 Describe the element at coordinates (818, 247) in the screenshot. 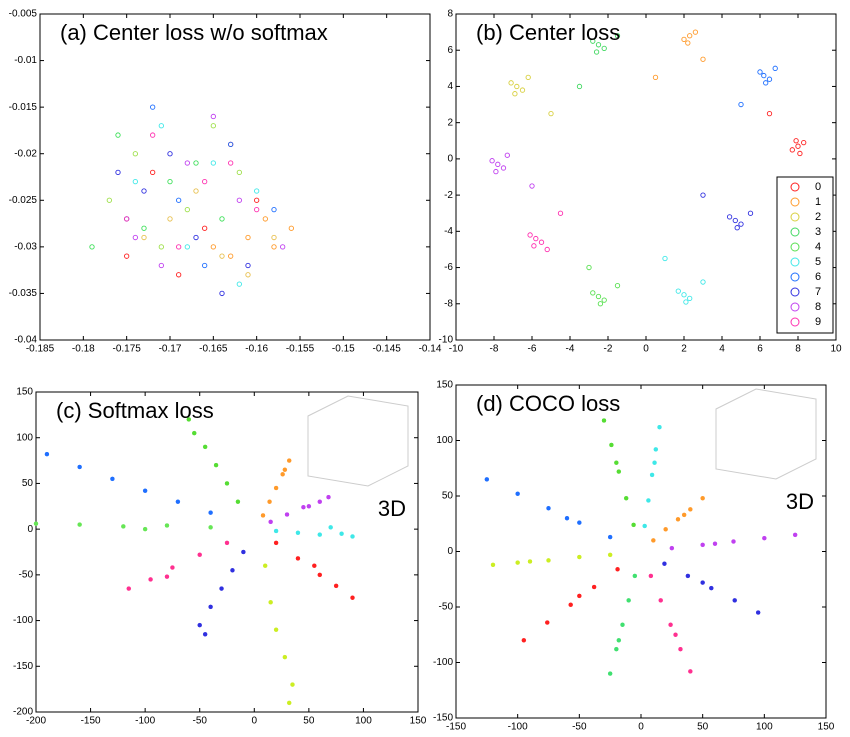

I see `legend-label: 4` at that location.